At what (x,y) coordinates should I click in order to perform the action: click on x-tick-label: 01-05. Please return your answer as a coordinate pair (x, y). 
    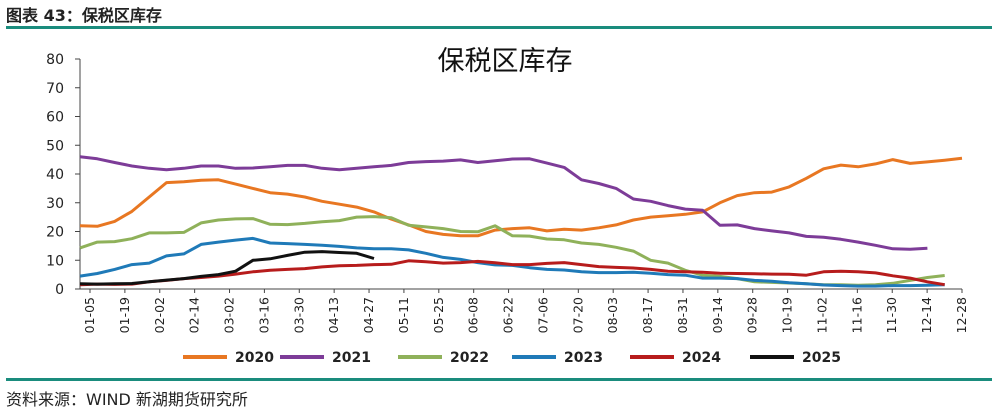
    Looking at the image, I should click on (89, 315).